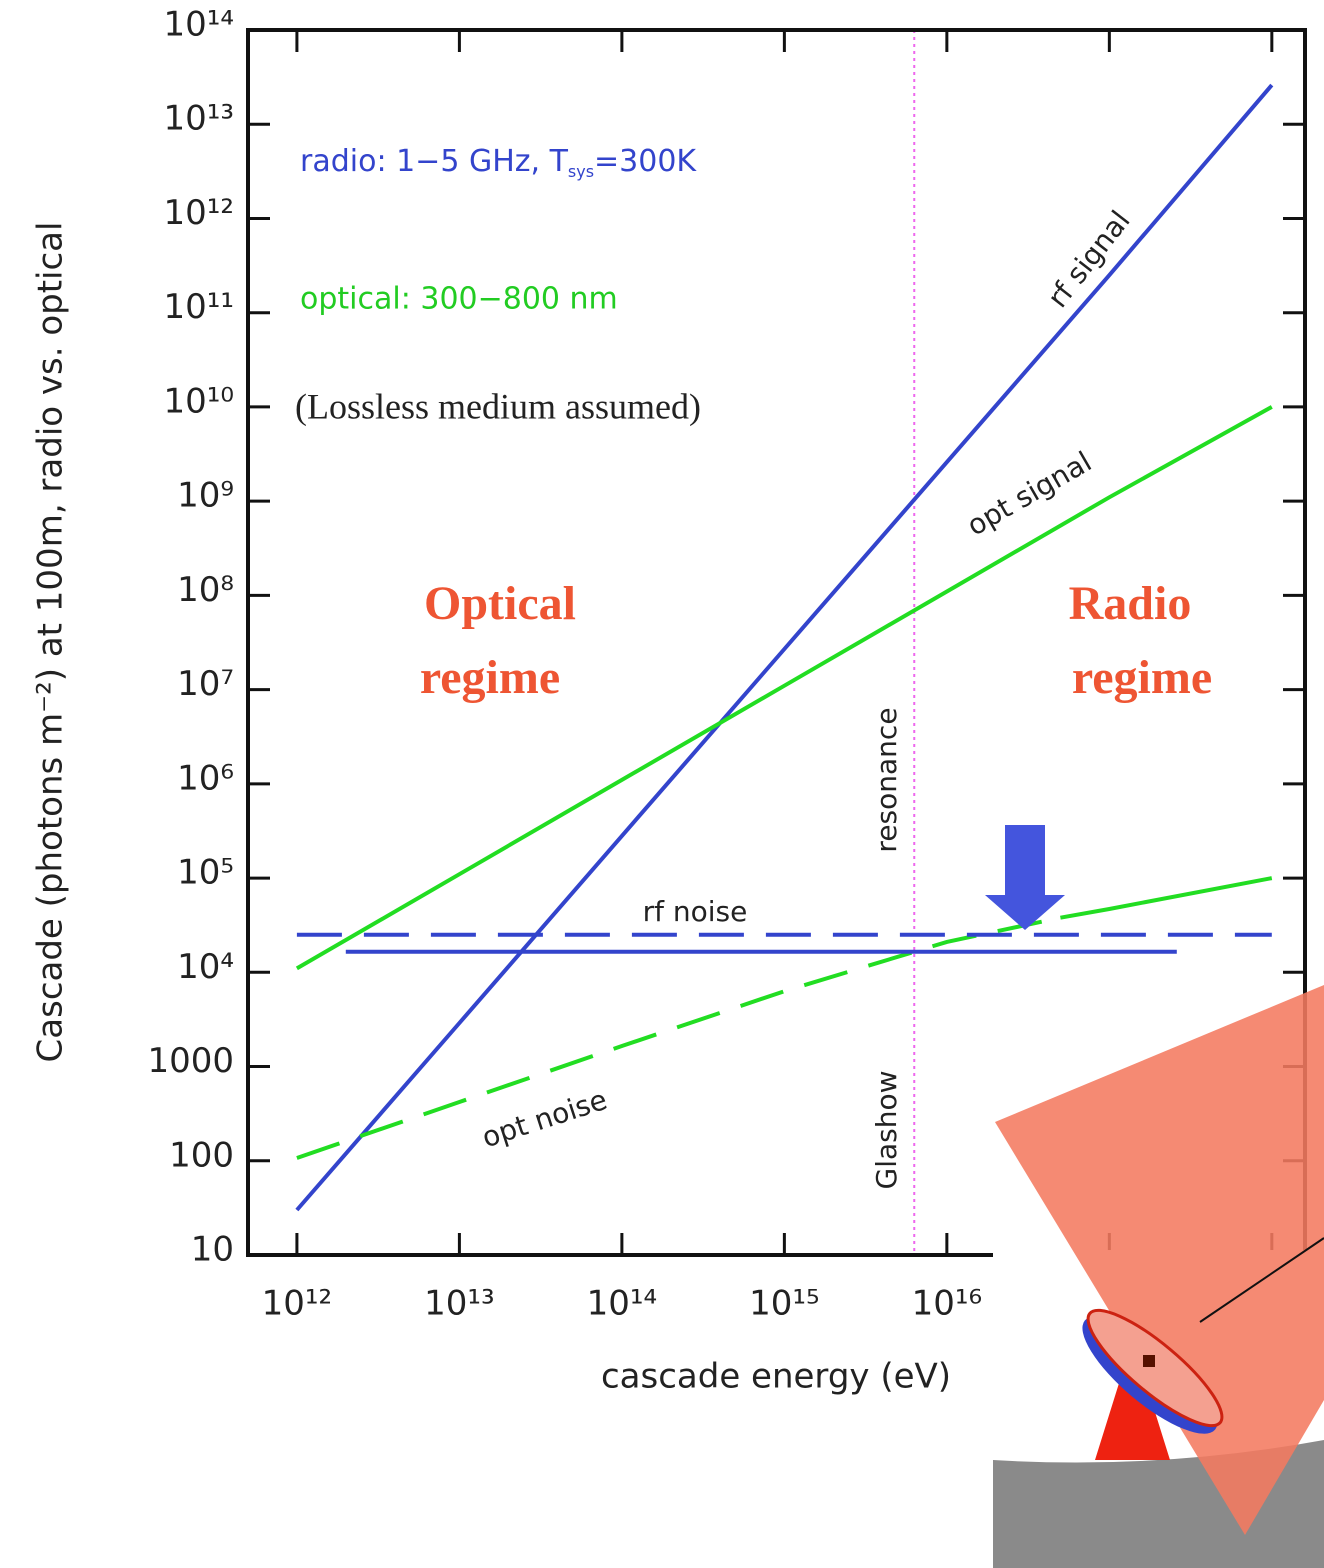 The width and height of the screenshot is (1324, 1568). Describe the element at coordinates (205, 778) in the screenshot. I see `y-tick-label: 10⁶` at that location.